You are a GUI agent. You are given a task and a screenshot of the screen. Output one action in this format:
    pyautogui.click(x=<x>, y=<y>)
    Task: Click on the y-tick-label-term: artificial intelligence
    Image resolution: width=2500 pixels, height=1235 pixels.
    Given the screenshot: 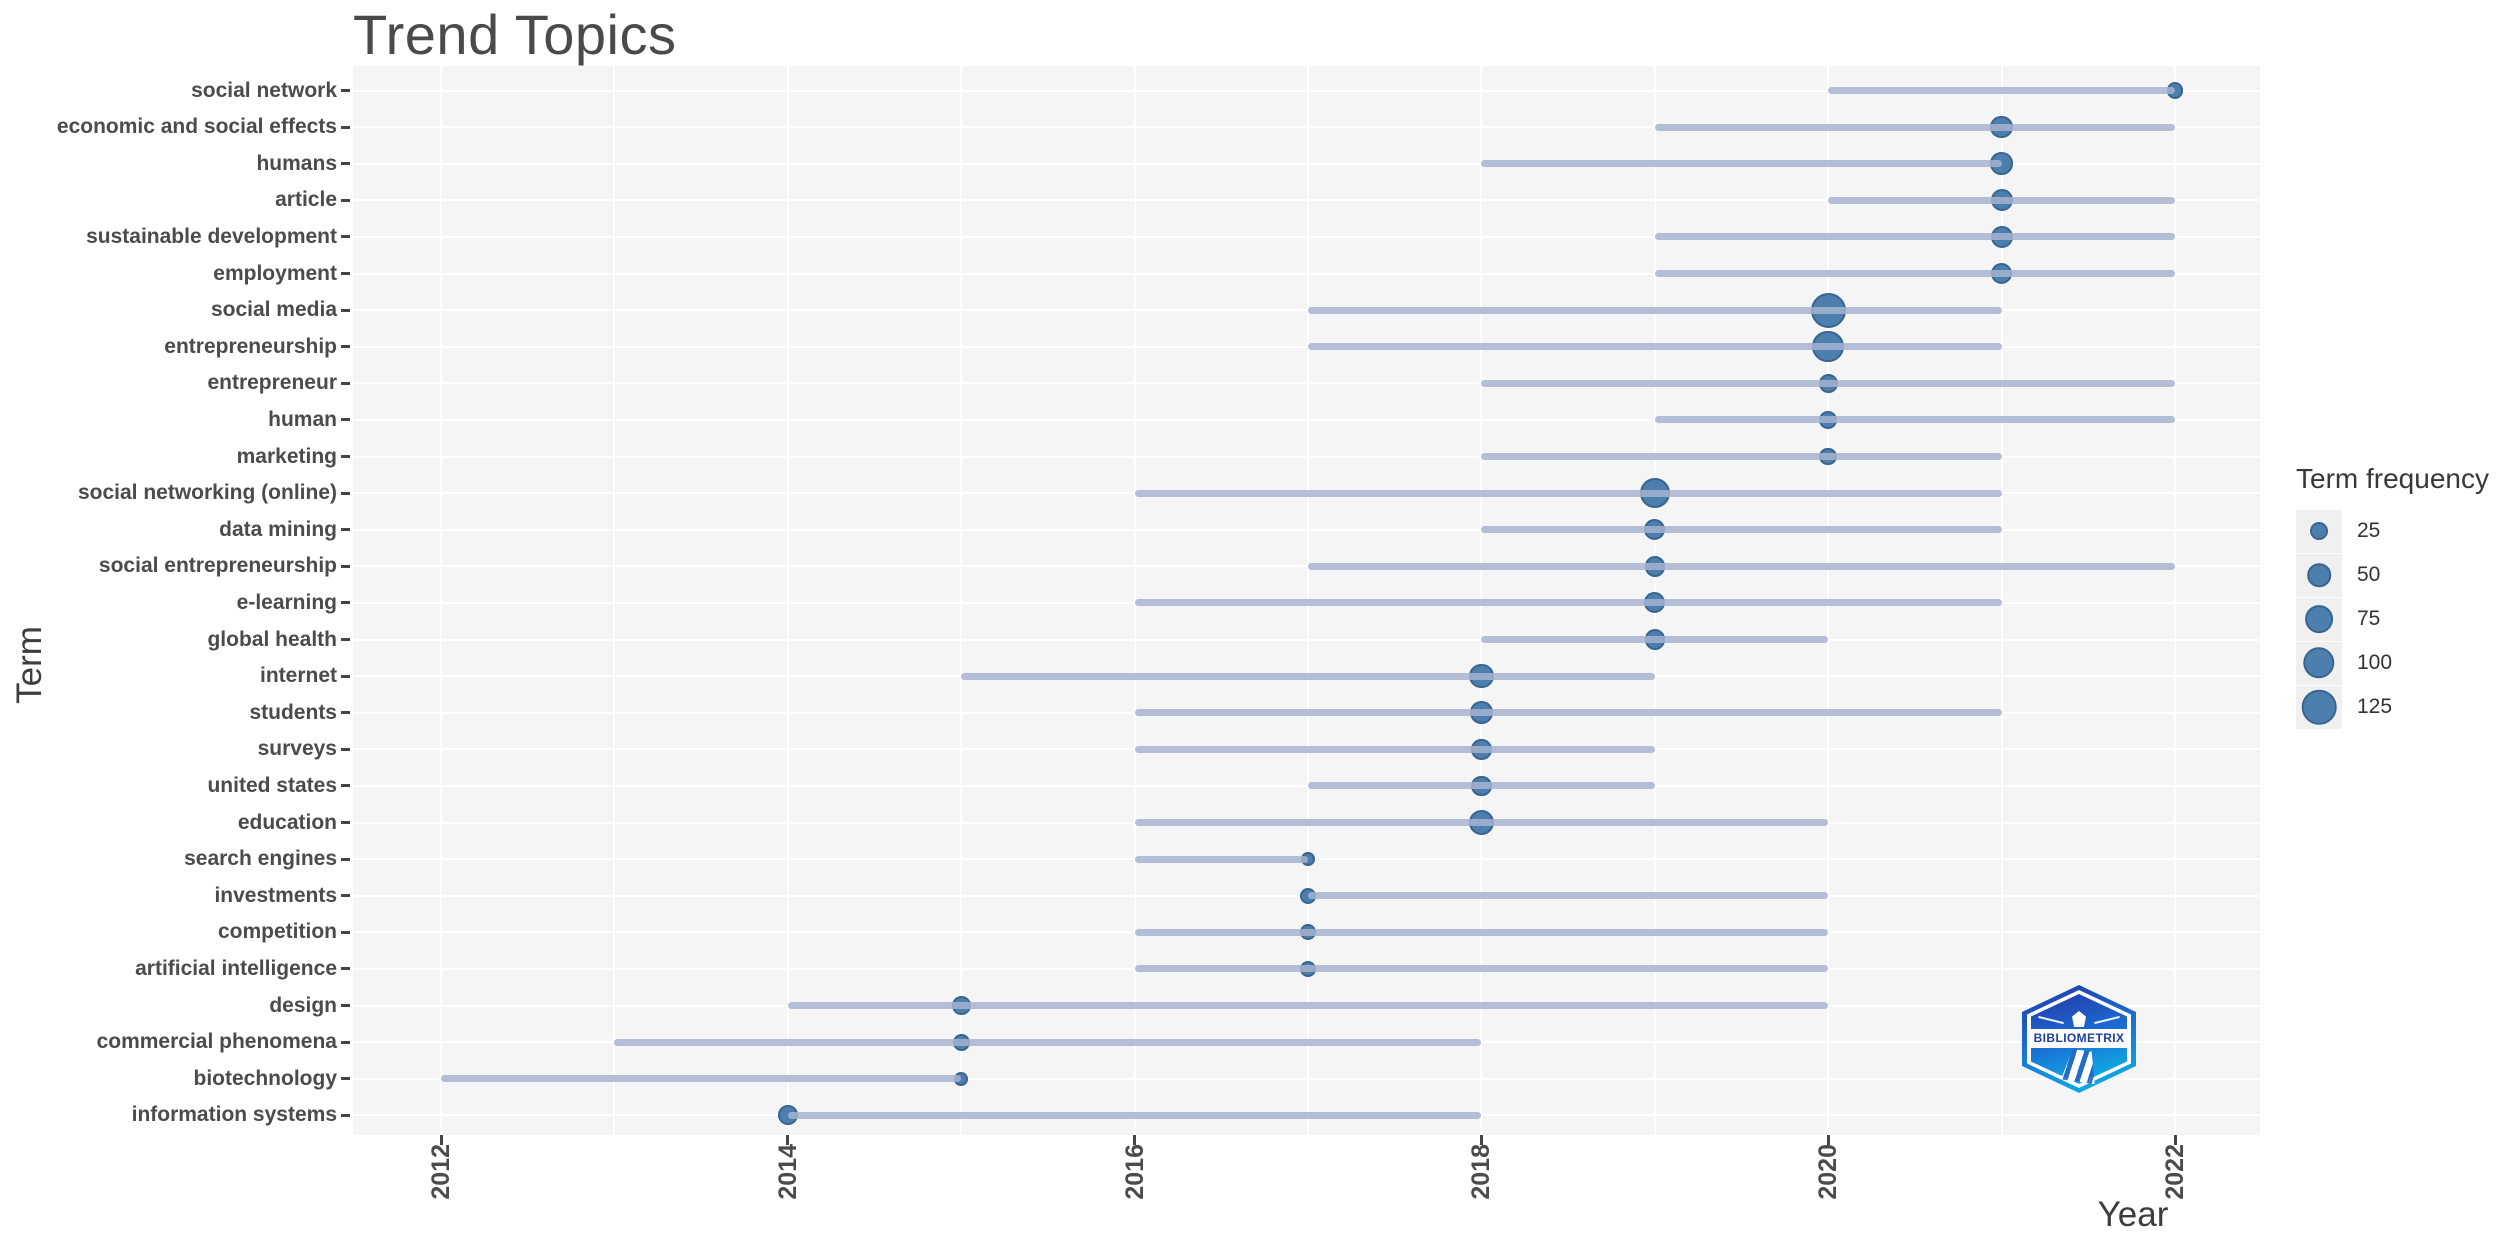 What is the action you would take?
    pyautogui.click(x=236, y=968)
    